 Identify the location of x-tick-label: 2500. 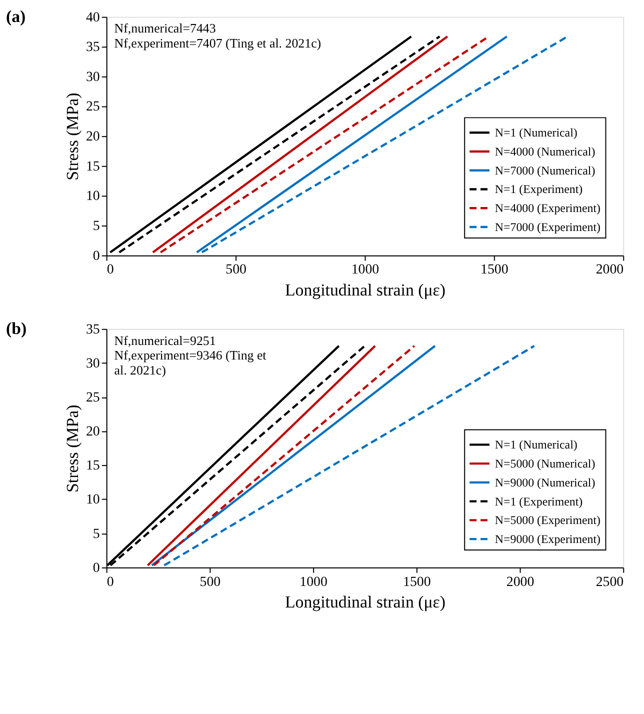
(610, 582).